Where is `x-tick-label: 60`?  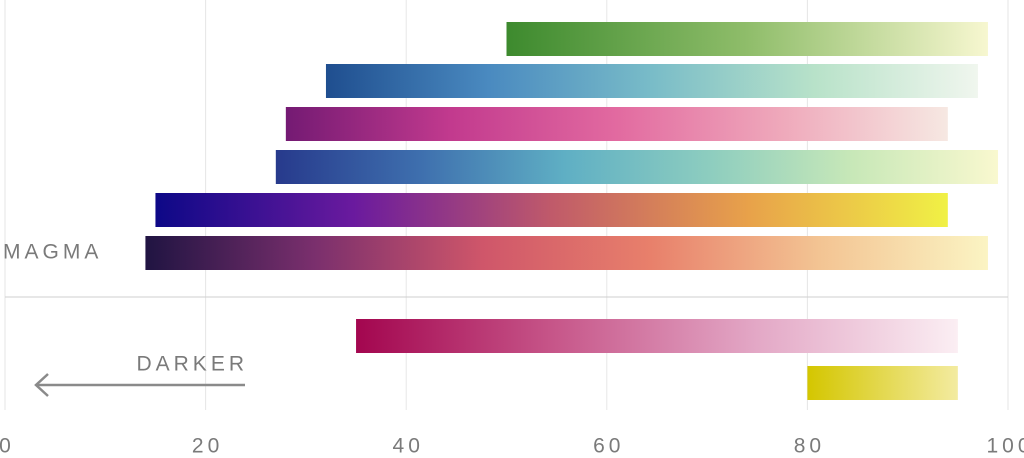
x-tick-label: 60 is located at coordinates (608, 446).